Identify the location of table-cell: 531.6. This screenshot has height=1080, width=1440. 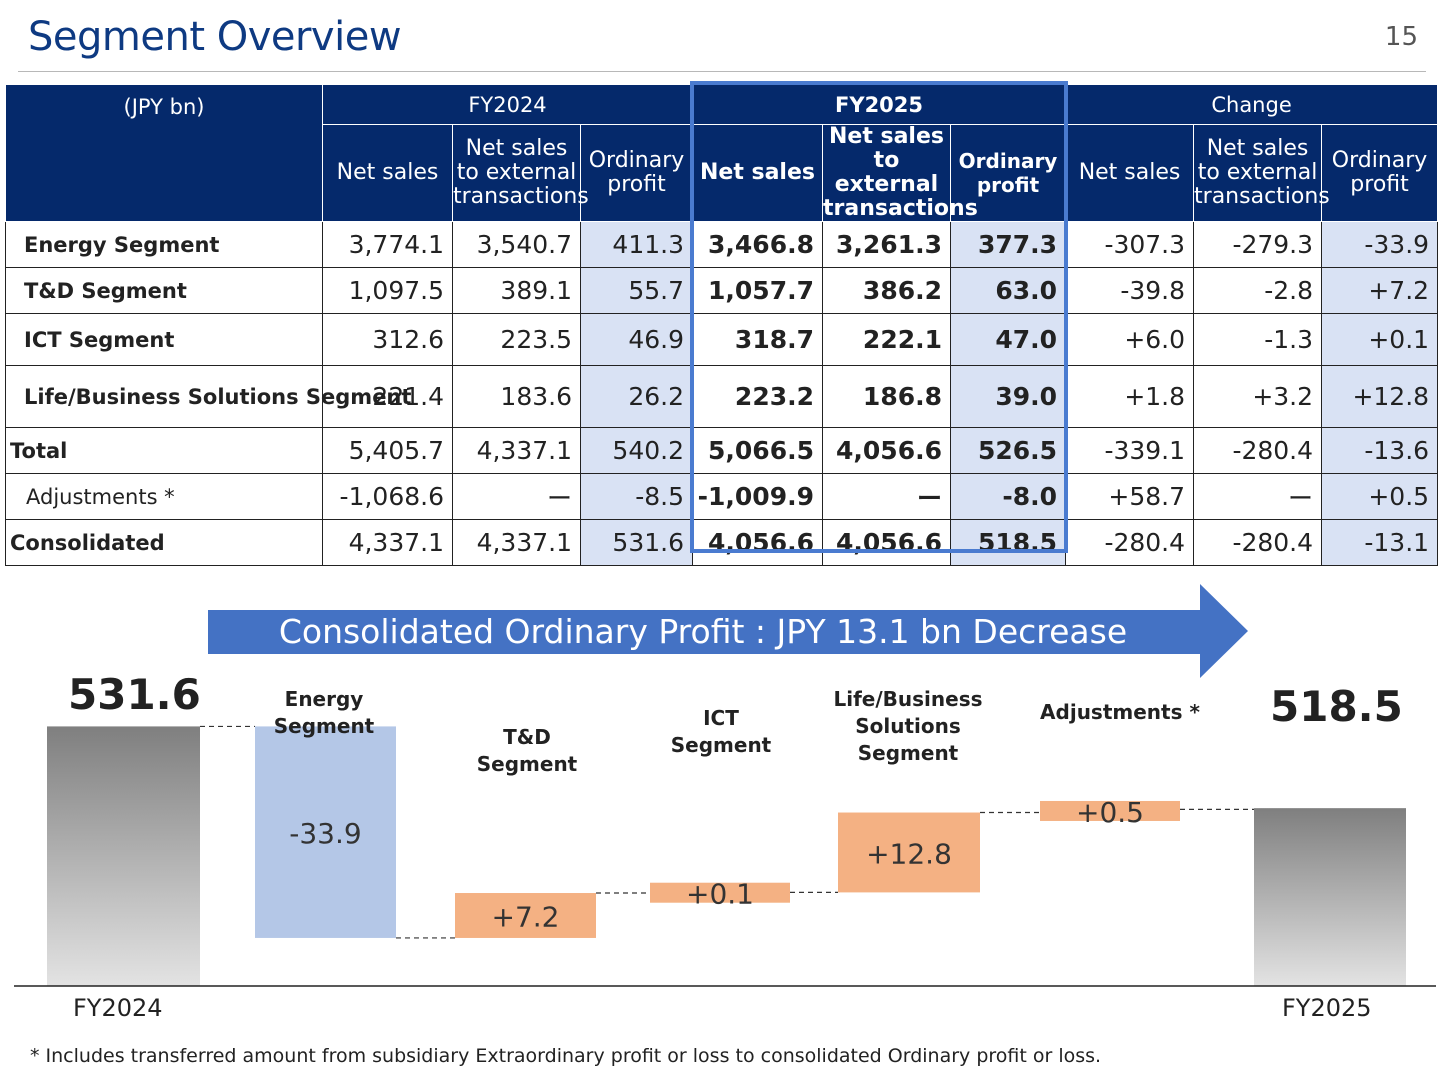
(636, 542).